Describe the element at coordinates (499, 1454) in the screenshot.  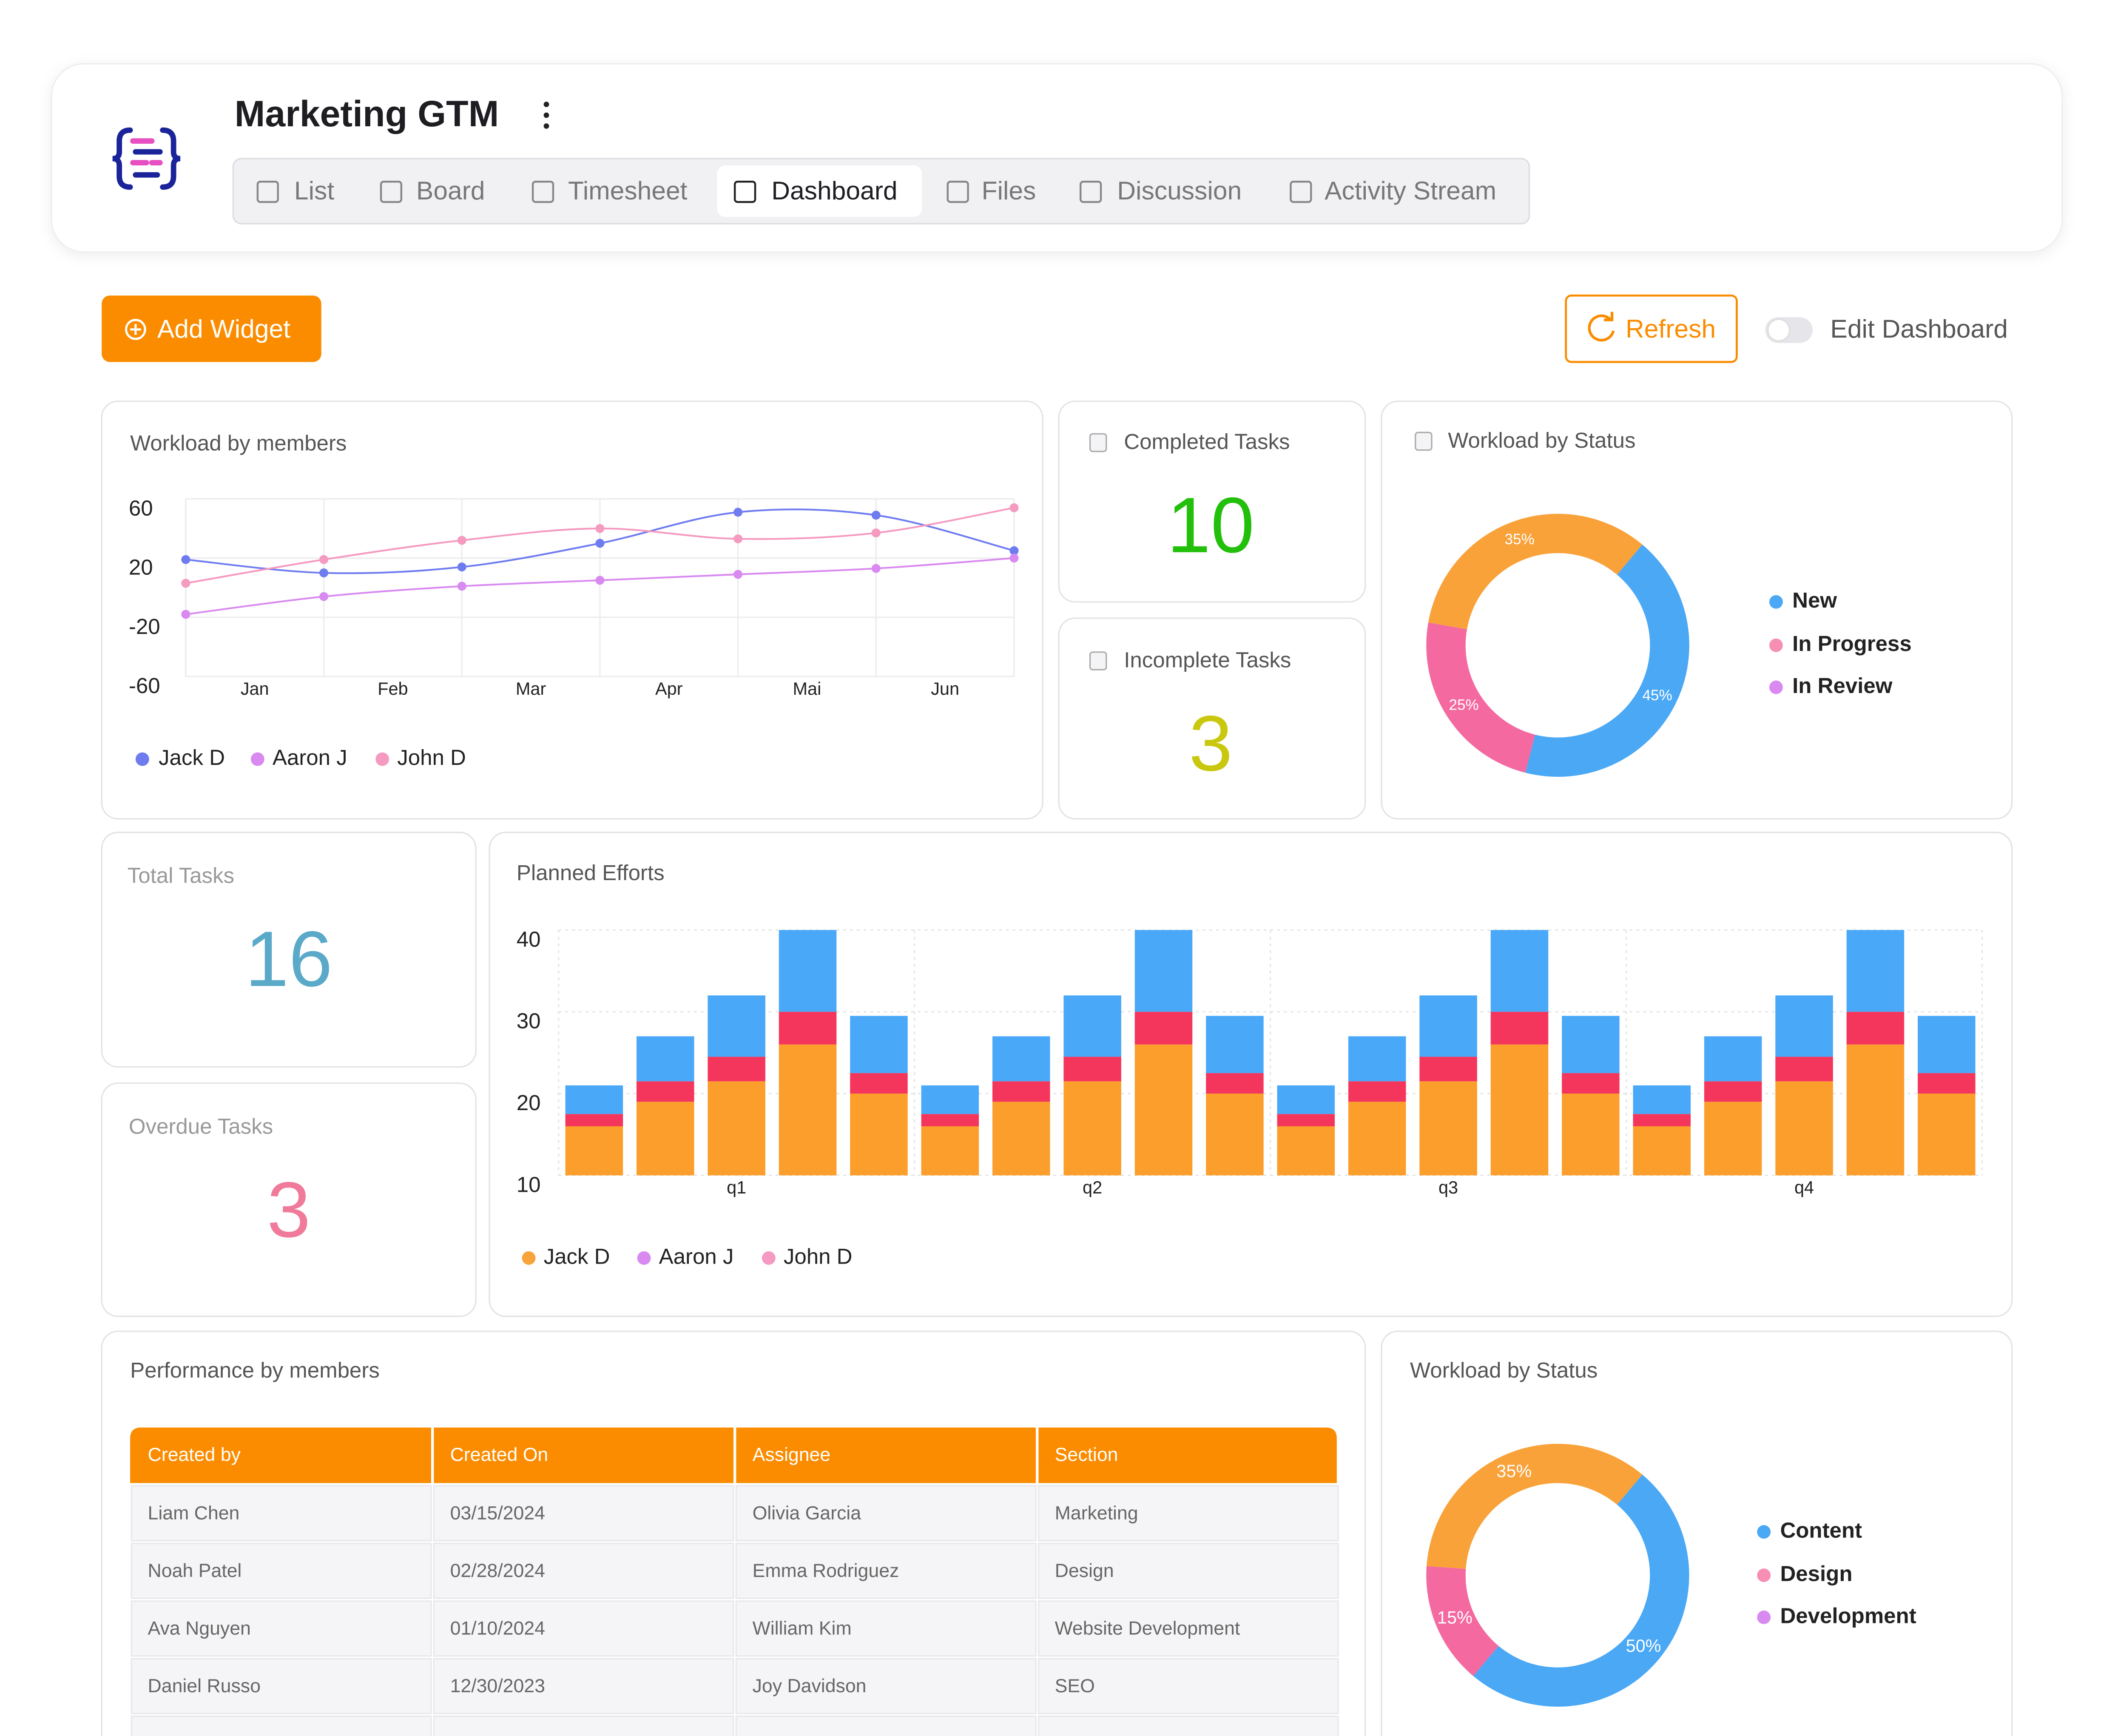
I see `column-header: Created On` at that location.